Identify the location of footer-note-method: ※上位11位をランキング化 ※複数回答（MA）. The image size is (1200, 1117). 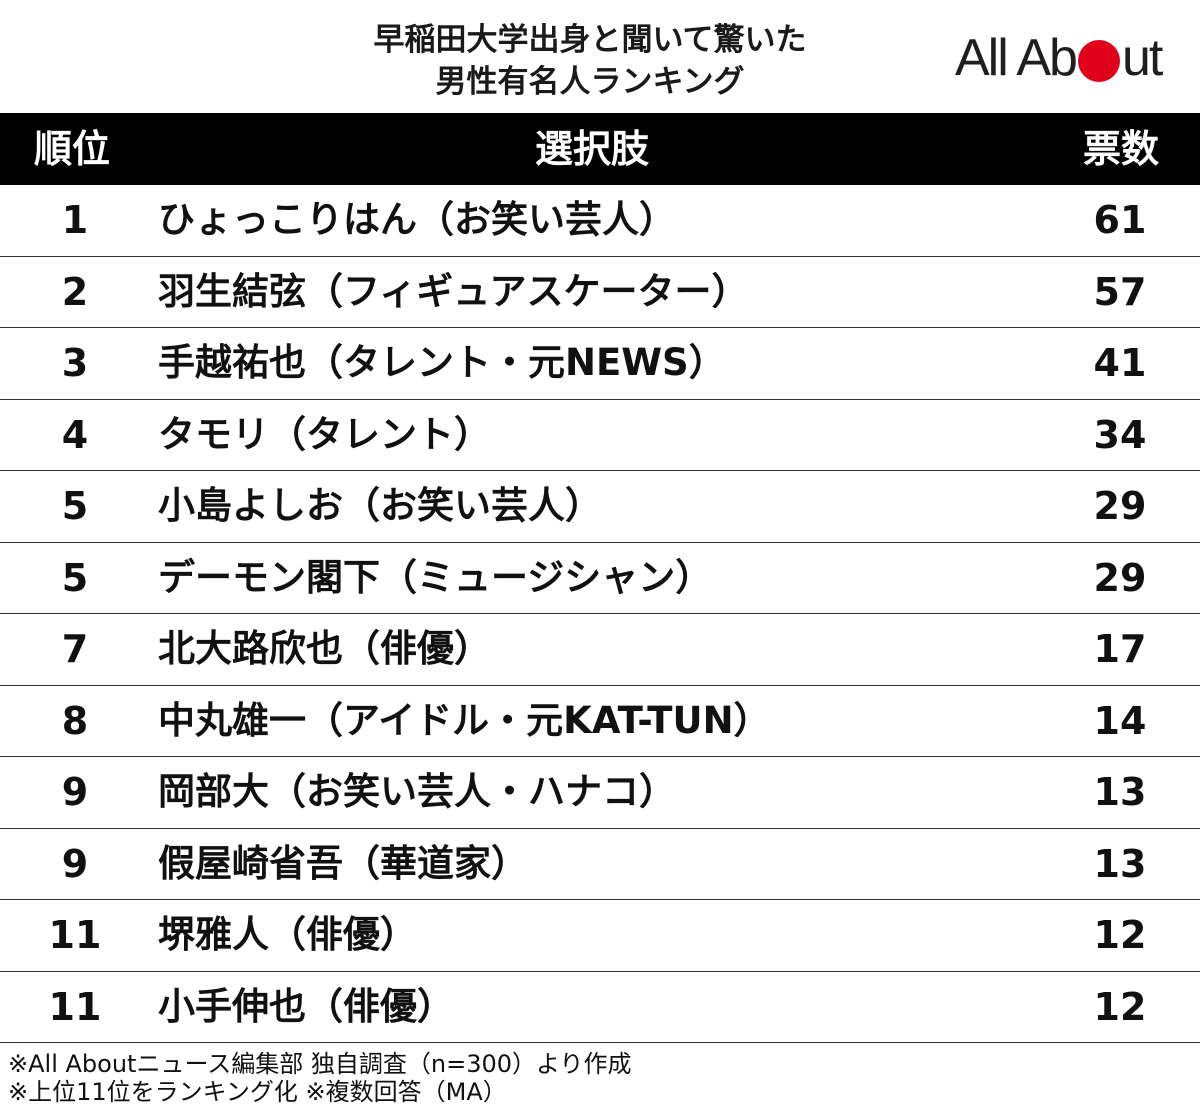
(257, 1092).